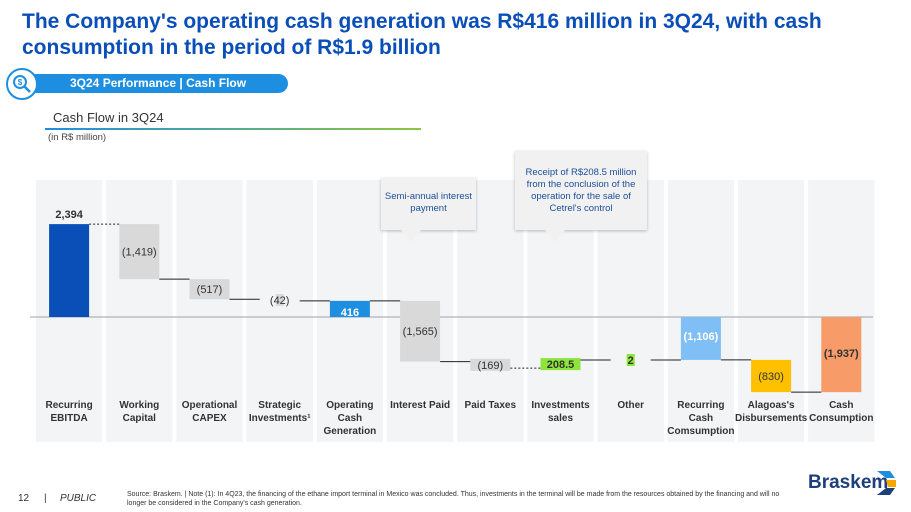  What do you see at coordinates (350, 431) in the screenshot?
I see `category-label-line: Generation` at bounding box center [350, 431].